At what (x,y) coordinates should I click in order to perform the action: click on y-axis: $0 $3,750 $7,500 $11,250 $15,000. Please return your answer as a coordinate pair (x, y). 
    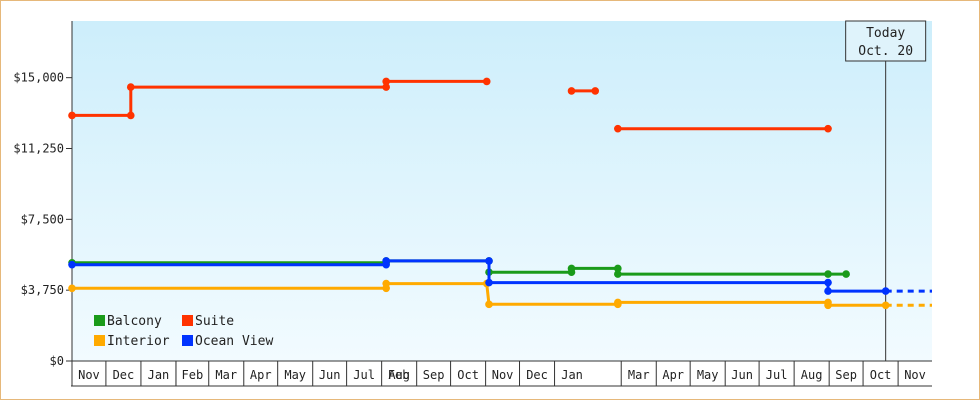
    Looking at the image, I should click on (43, 194).